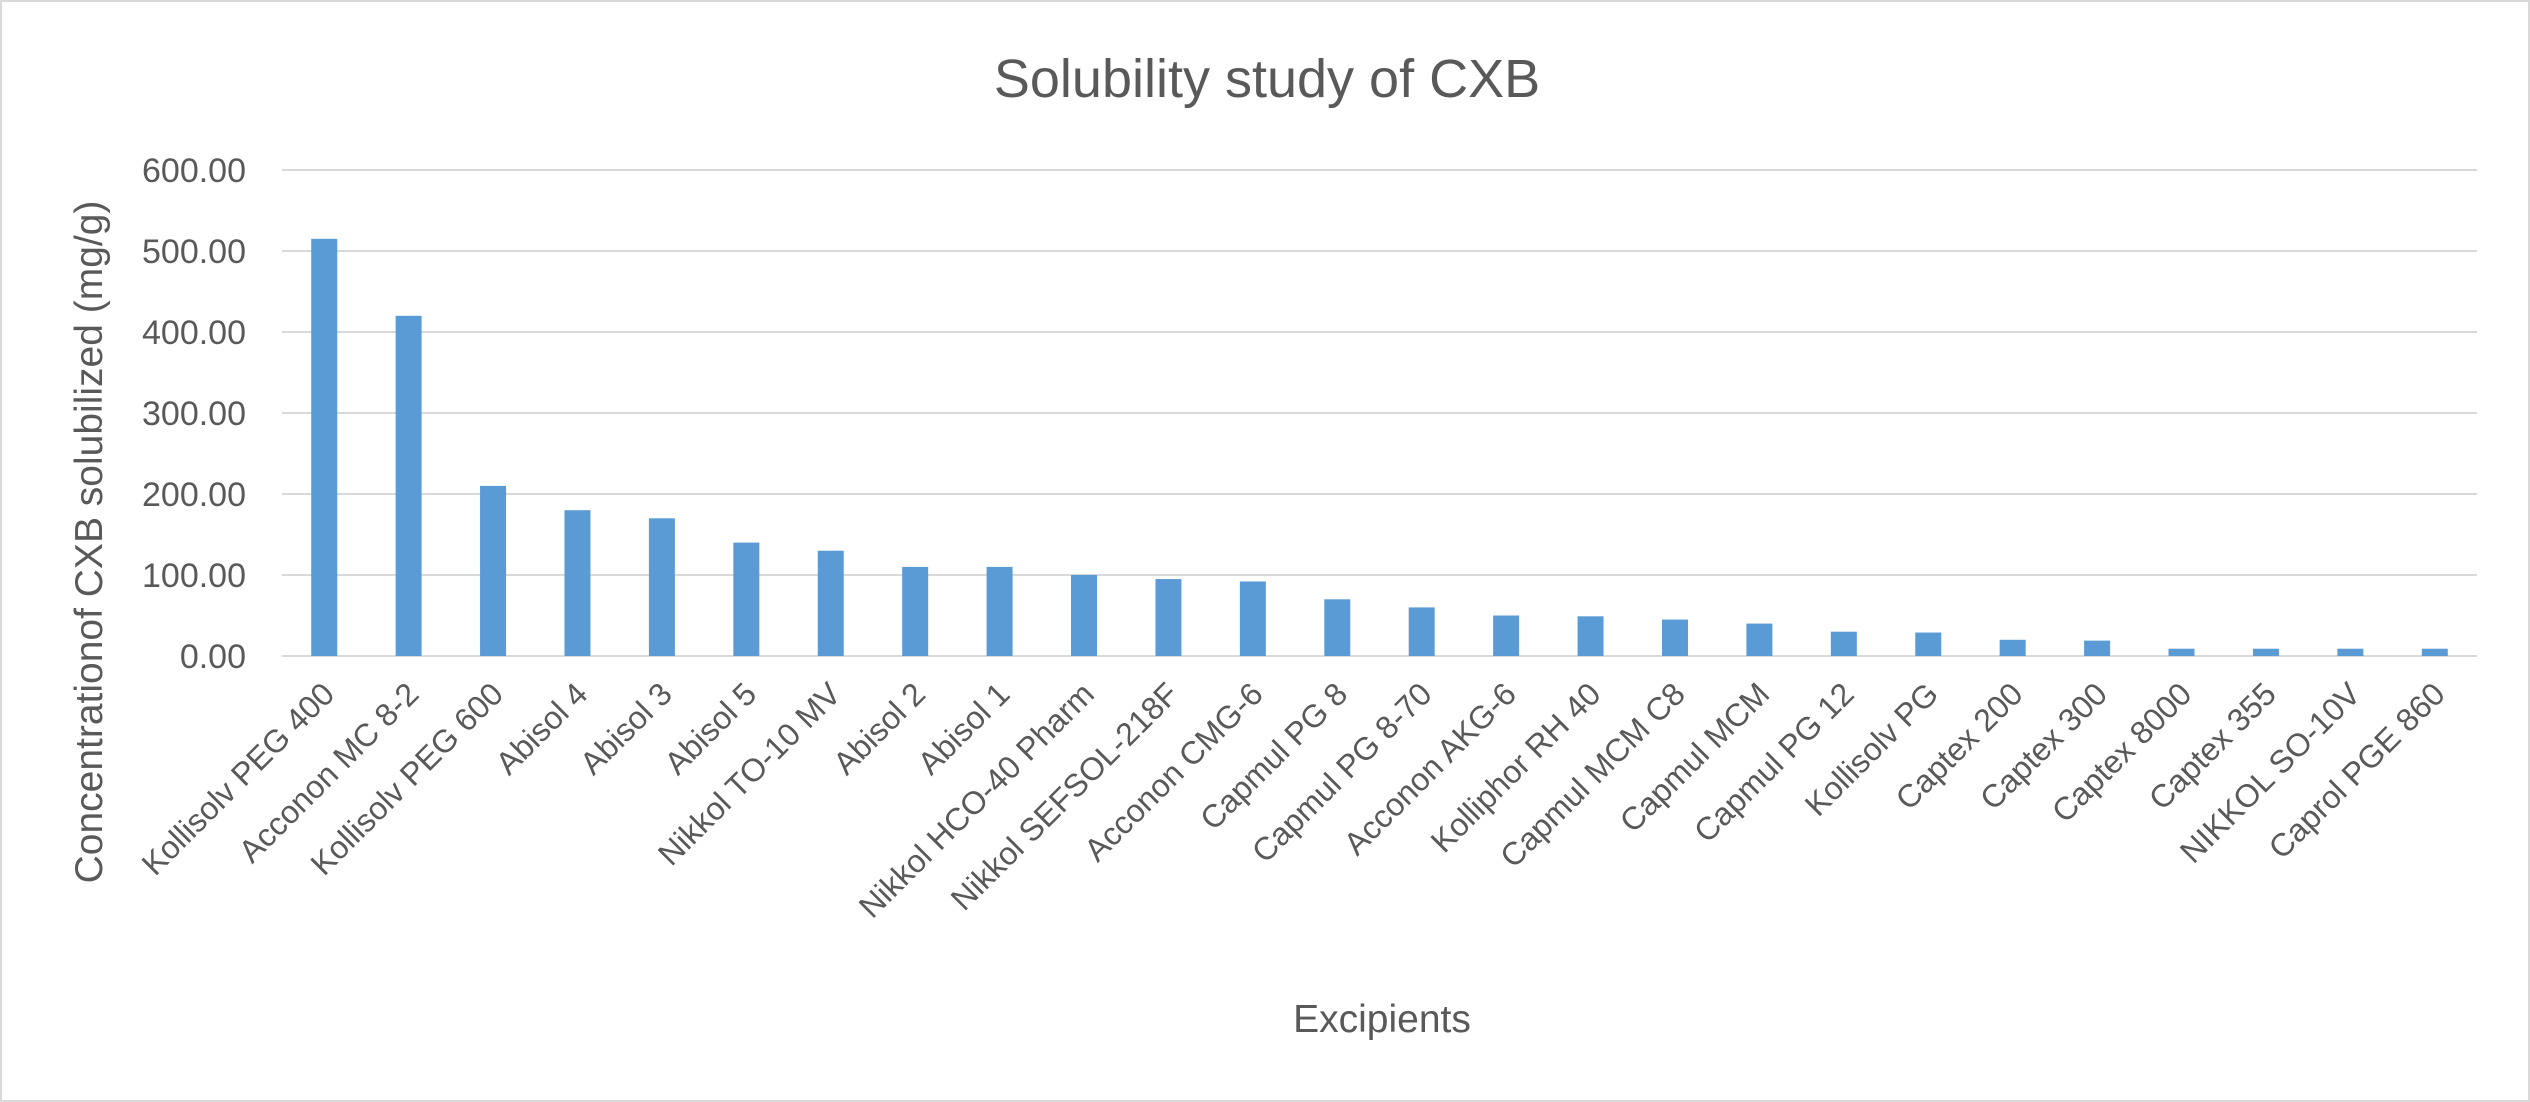 The height and width of the screenshot is (1102, 2530). I want to click on x-axis-title: Excipients, so click(1382, 1019).